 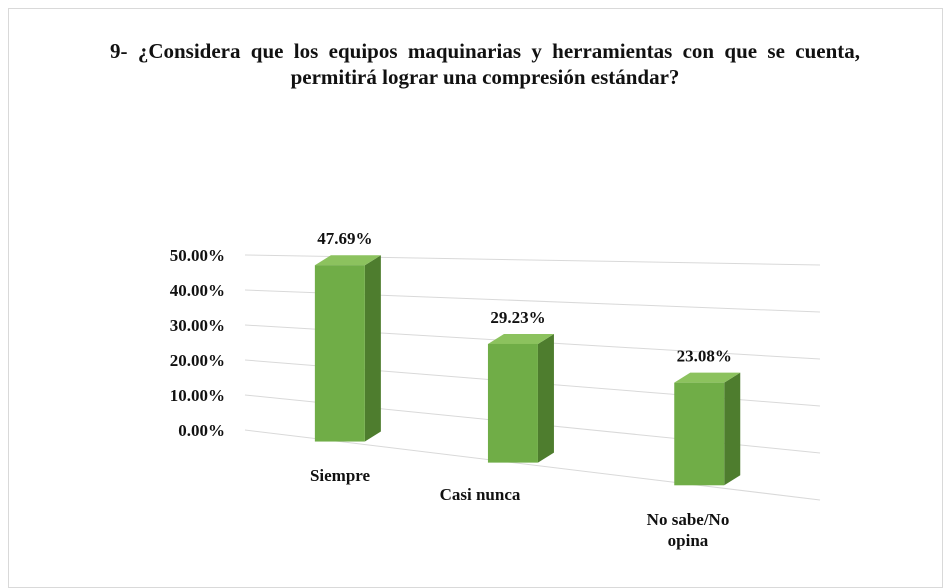 I want to click on y-tick-label: 30.00%, so click(x=197, y=325).